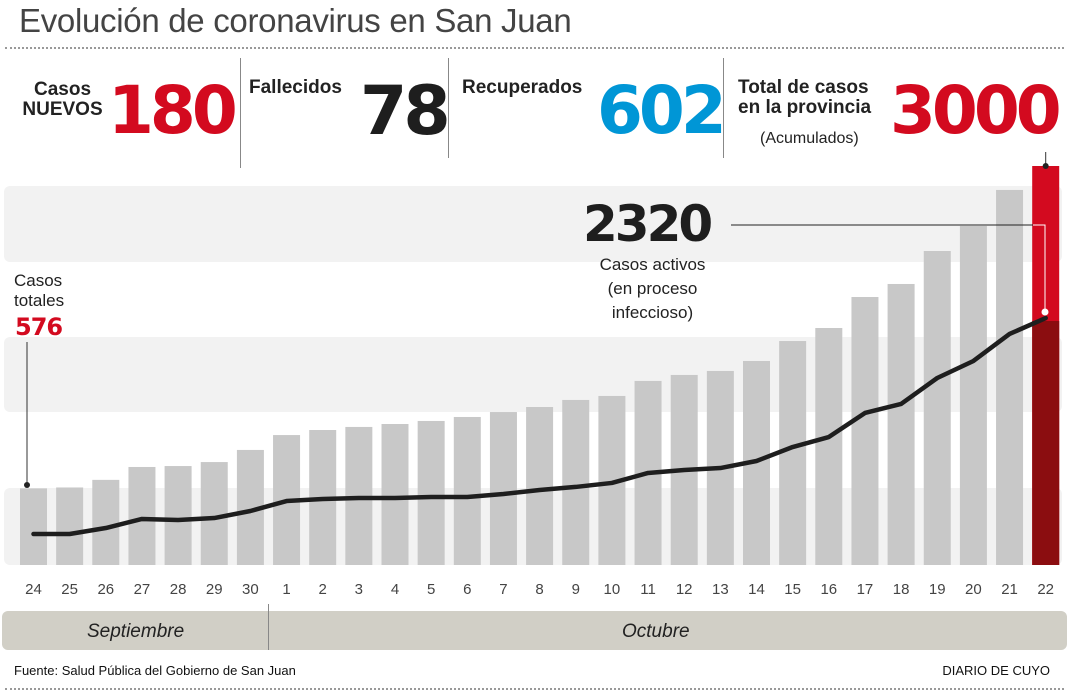 The image size is (1069, 690). What do you see at coordinates (39, 327) in the screenshot?
I see `start-annotation-value: 576` at bounding box center [39, 327].